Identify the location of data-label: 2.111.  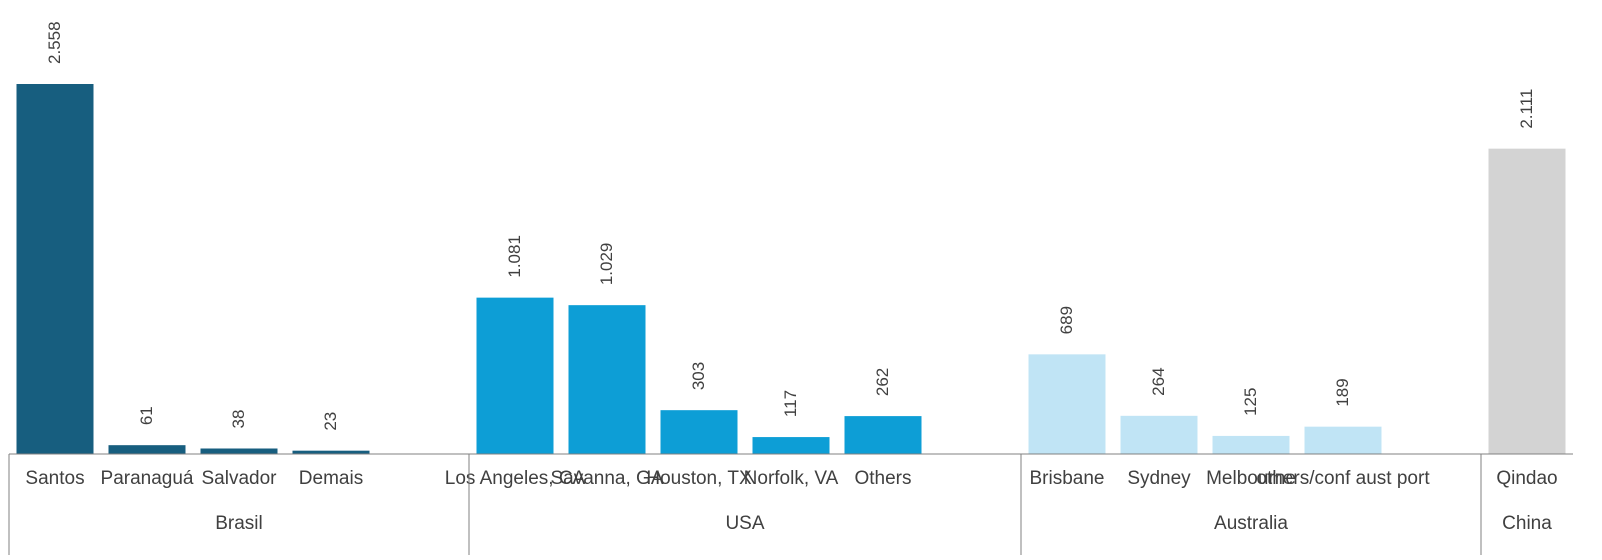
(1526, 109).